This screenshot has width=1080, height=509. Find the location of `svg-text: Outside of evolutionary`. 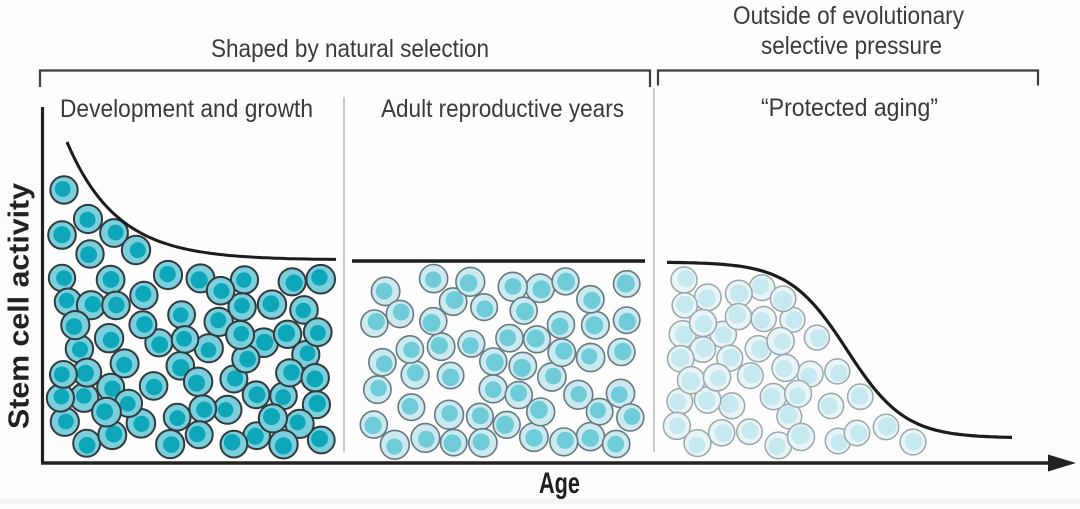

svg-text: Outside of evolutionary is located at coordinates (848, 16).